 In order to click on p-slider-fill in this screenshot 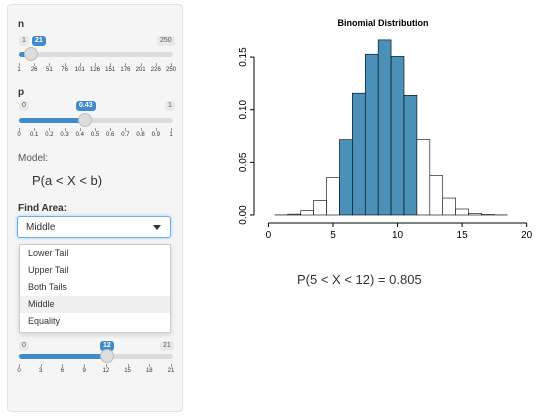, I will do `click(52, 120)`.